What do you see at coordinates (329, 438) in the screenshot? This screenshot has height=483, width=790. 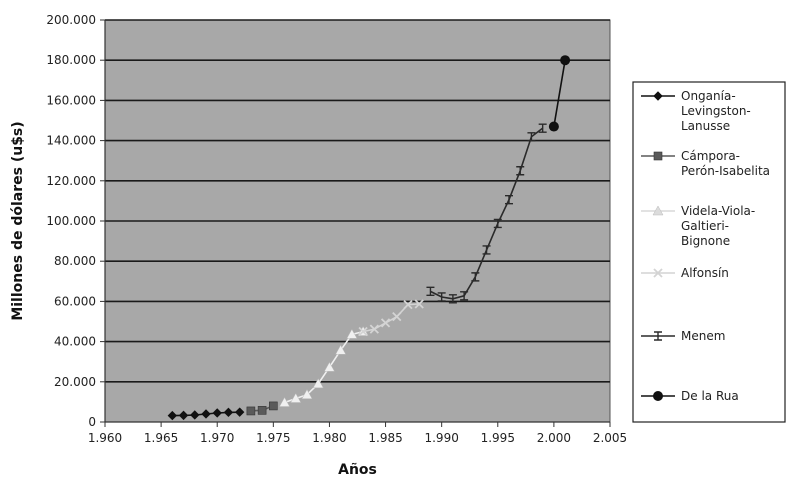 I see `x-tick-label: 1.980` at bounding box center [329, 438].